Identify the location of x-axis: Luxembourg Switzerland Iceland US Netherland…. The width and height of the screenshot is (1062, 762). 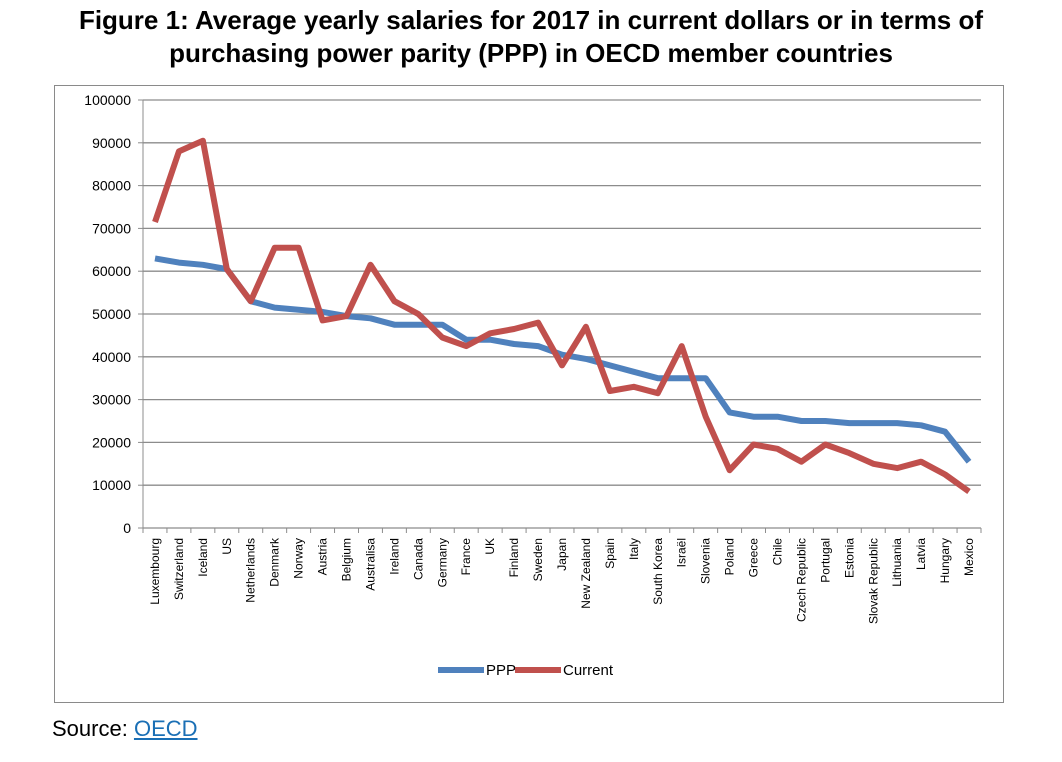
(562, 575).